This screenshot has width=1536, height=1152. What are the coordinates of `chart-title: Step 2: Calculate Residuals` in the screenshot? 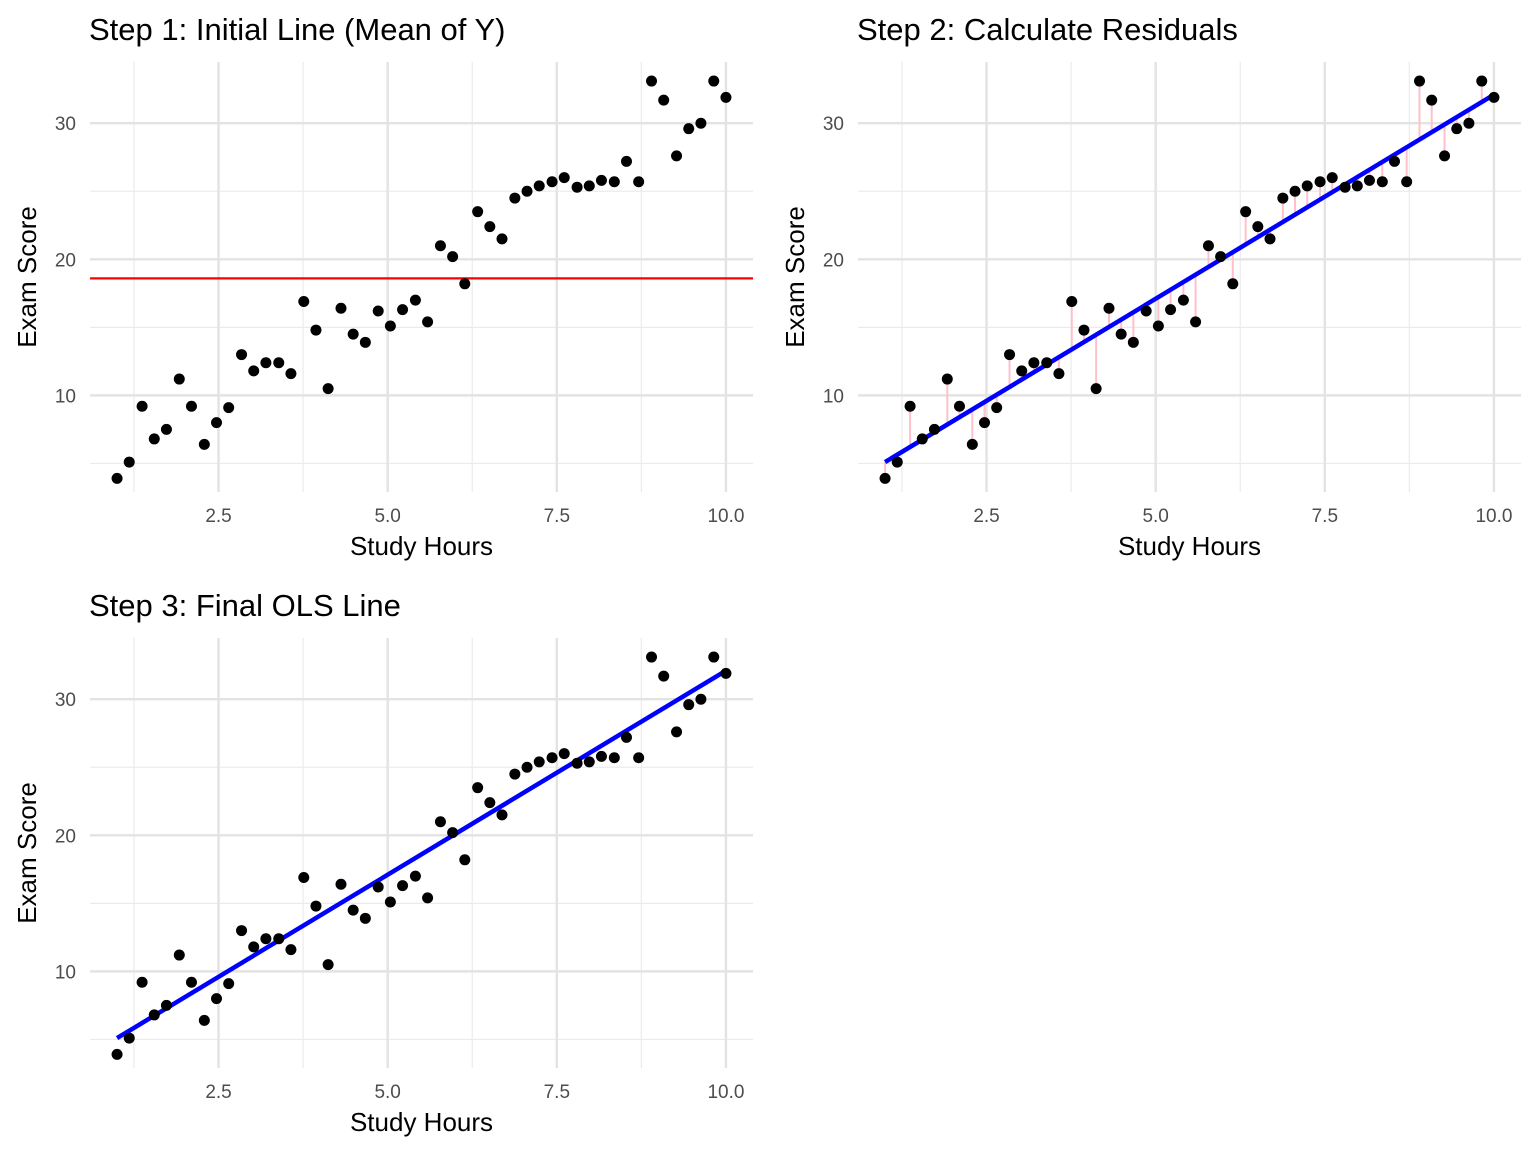 It's located at (1047, 29).